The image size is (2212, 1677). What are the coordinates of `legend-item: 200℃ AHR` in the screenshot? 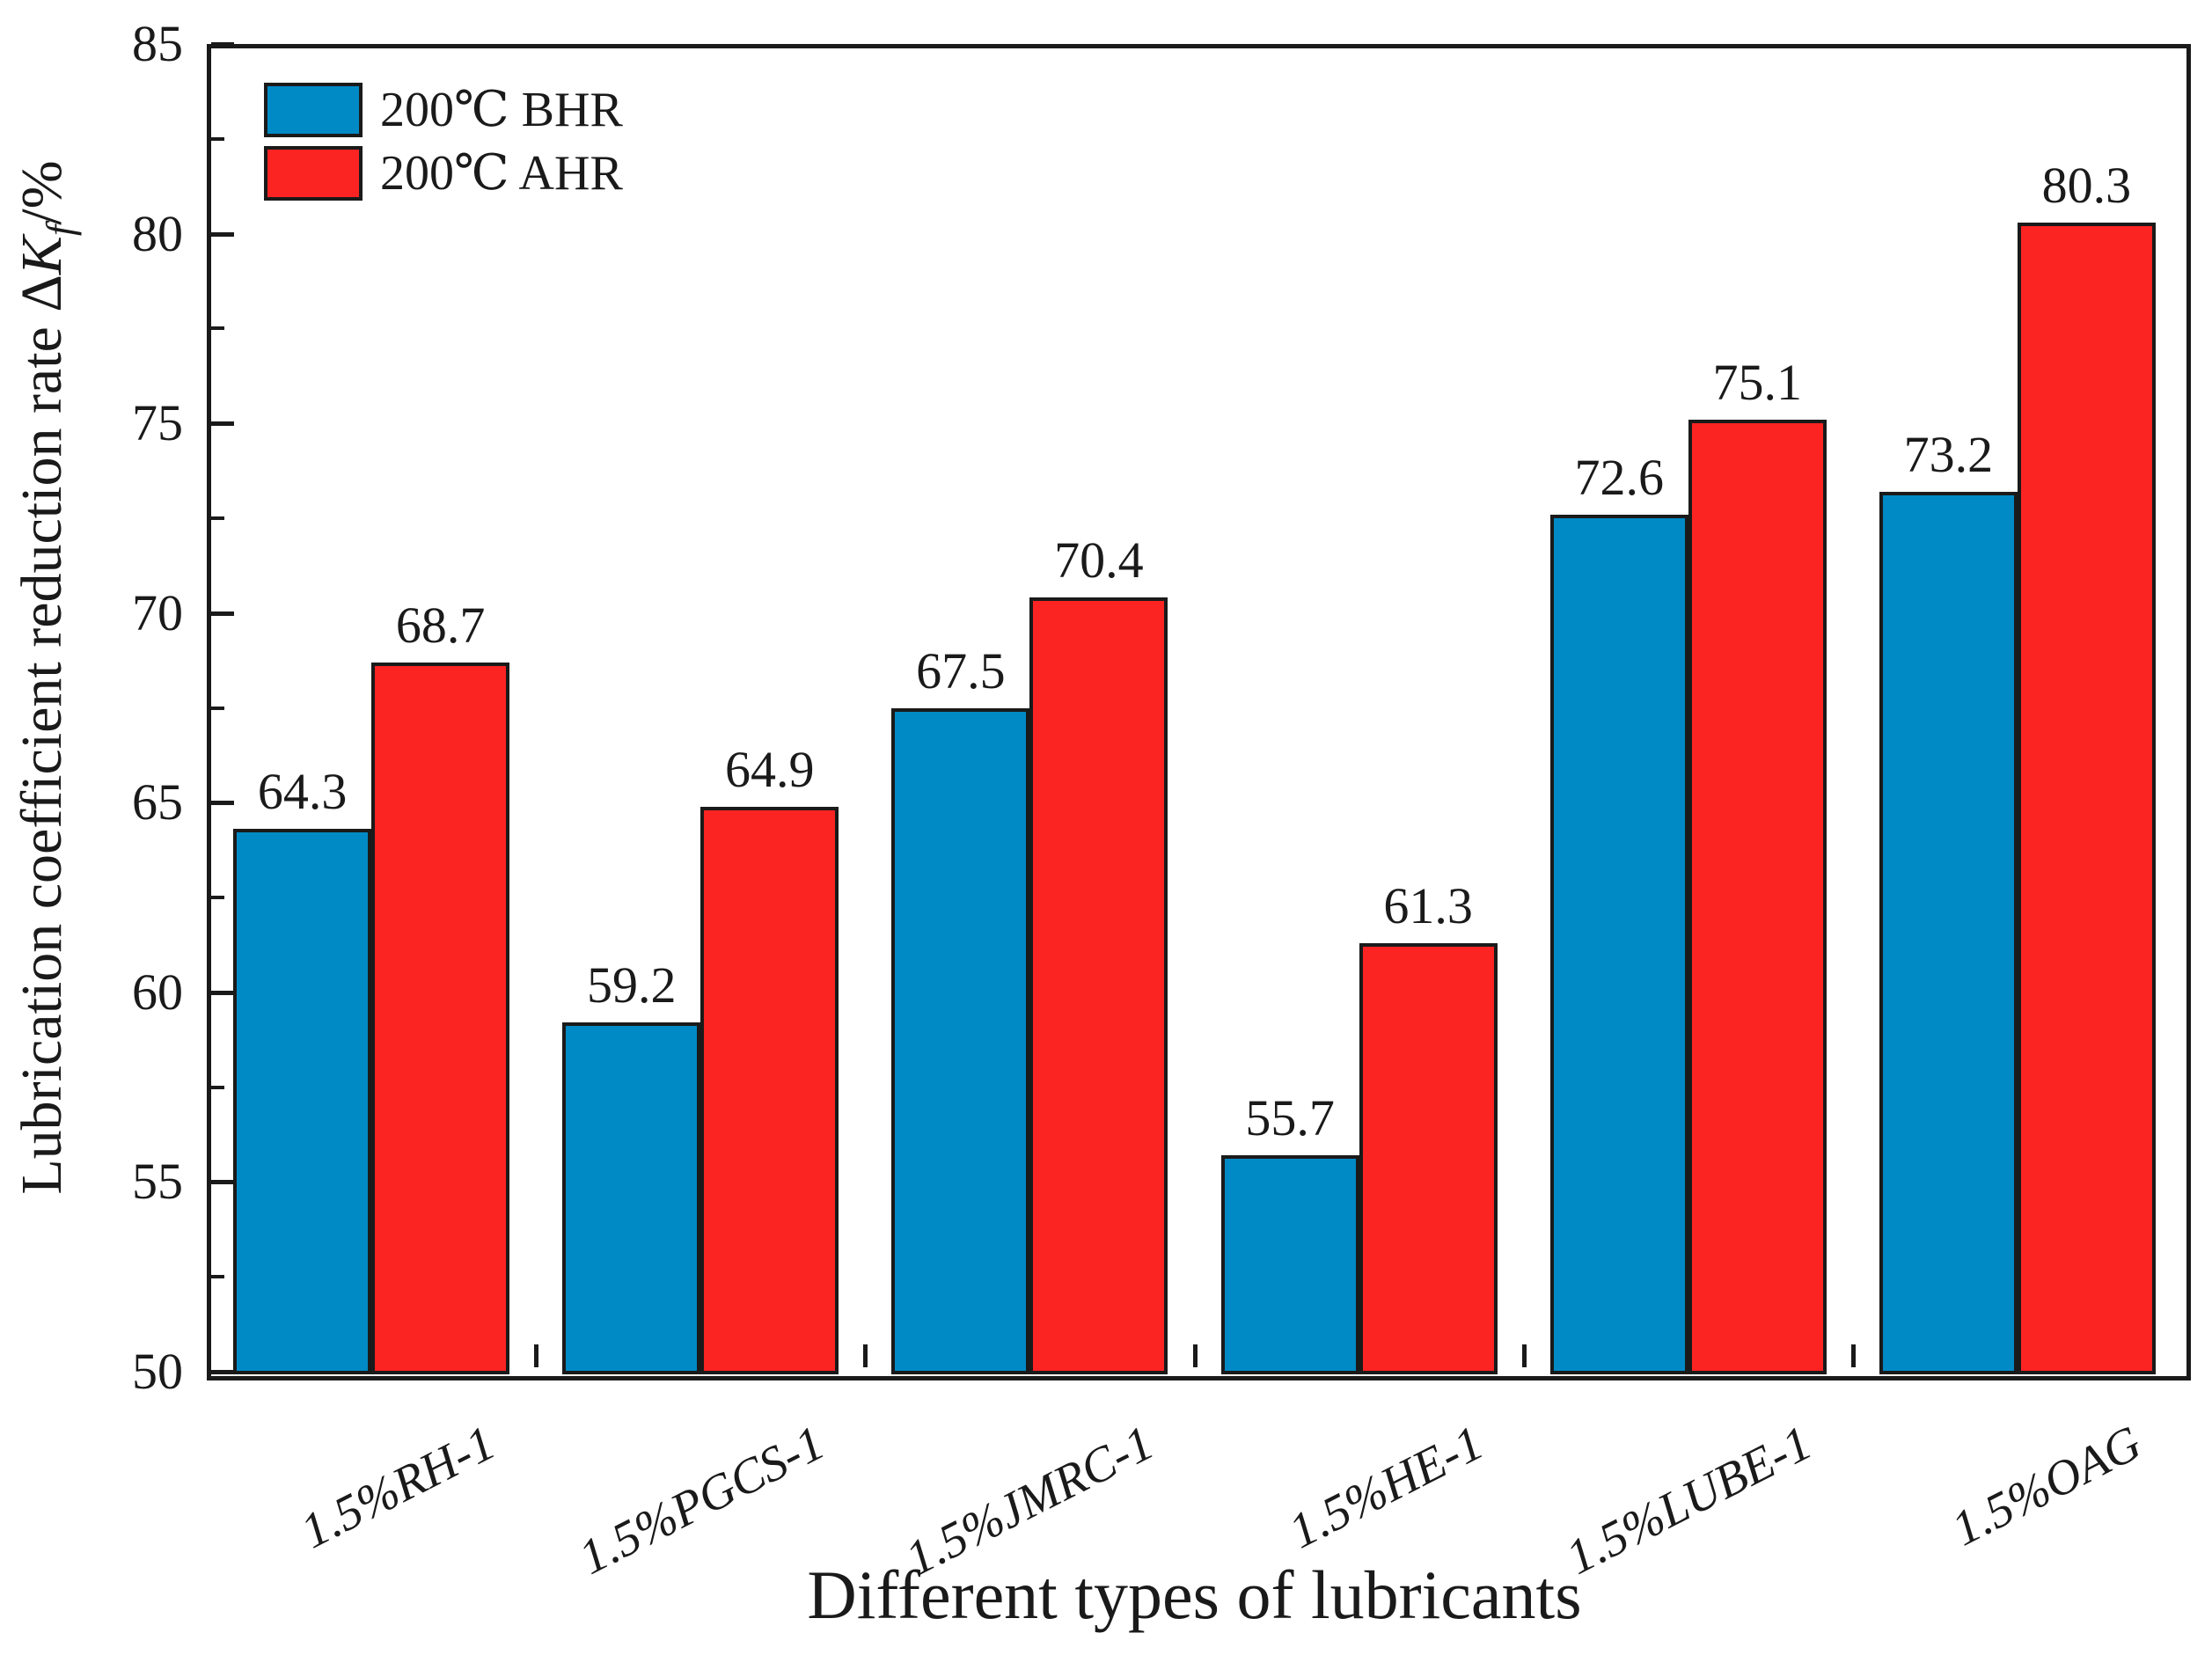 It's located at (443, 173).